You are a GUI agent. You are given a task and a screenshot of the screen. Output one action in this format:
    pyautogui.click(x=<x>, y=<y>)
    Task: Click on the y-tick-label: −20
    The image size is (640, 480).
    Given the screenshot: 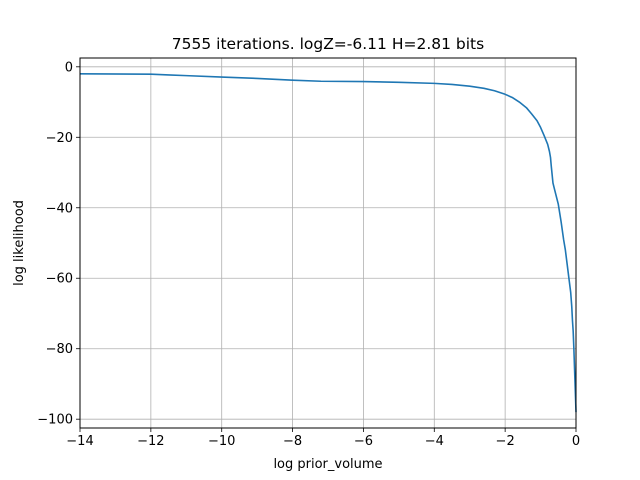 What is the action you would take?
    pyautogui.click(x=59, y=138)
    